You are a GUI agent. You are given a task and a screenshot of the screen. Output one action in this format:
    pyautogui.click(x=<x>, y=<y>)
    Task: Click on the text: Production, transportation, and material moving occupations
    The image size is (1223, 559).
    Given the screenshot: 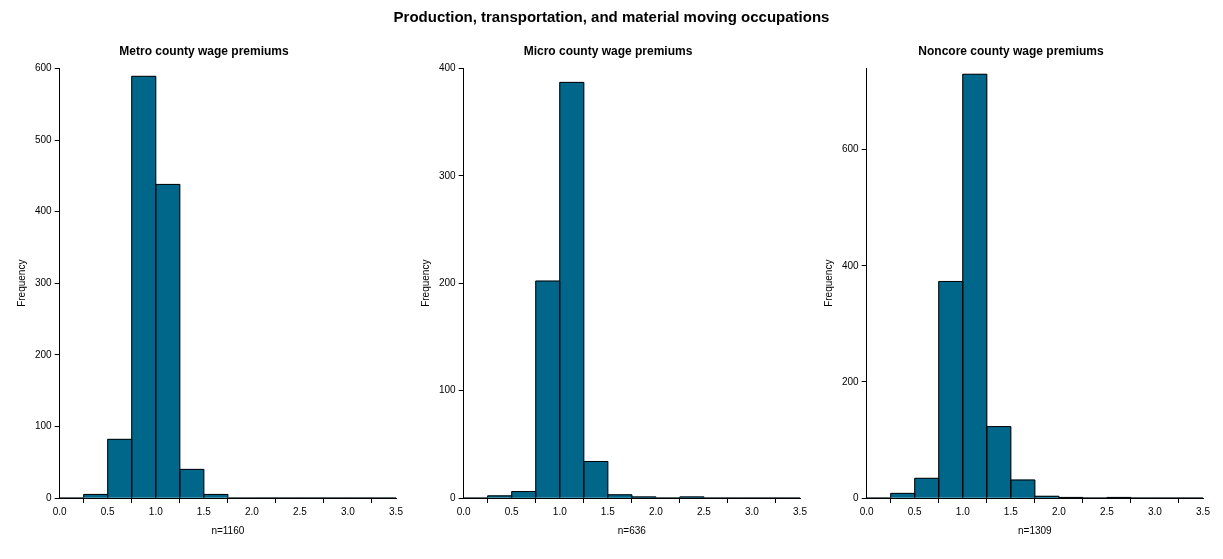 What is the action you would take?
    pyautogui.click(x=611, y=16)
    